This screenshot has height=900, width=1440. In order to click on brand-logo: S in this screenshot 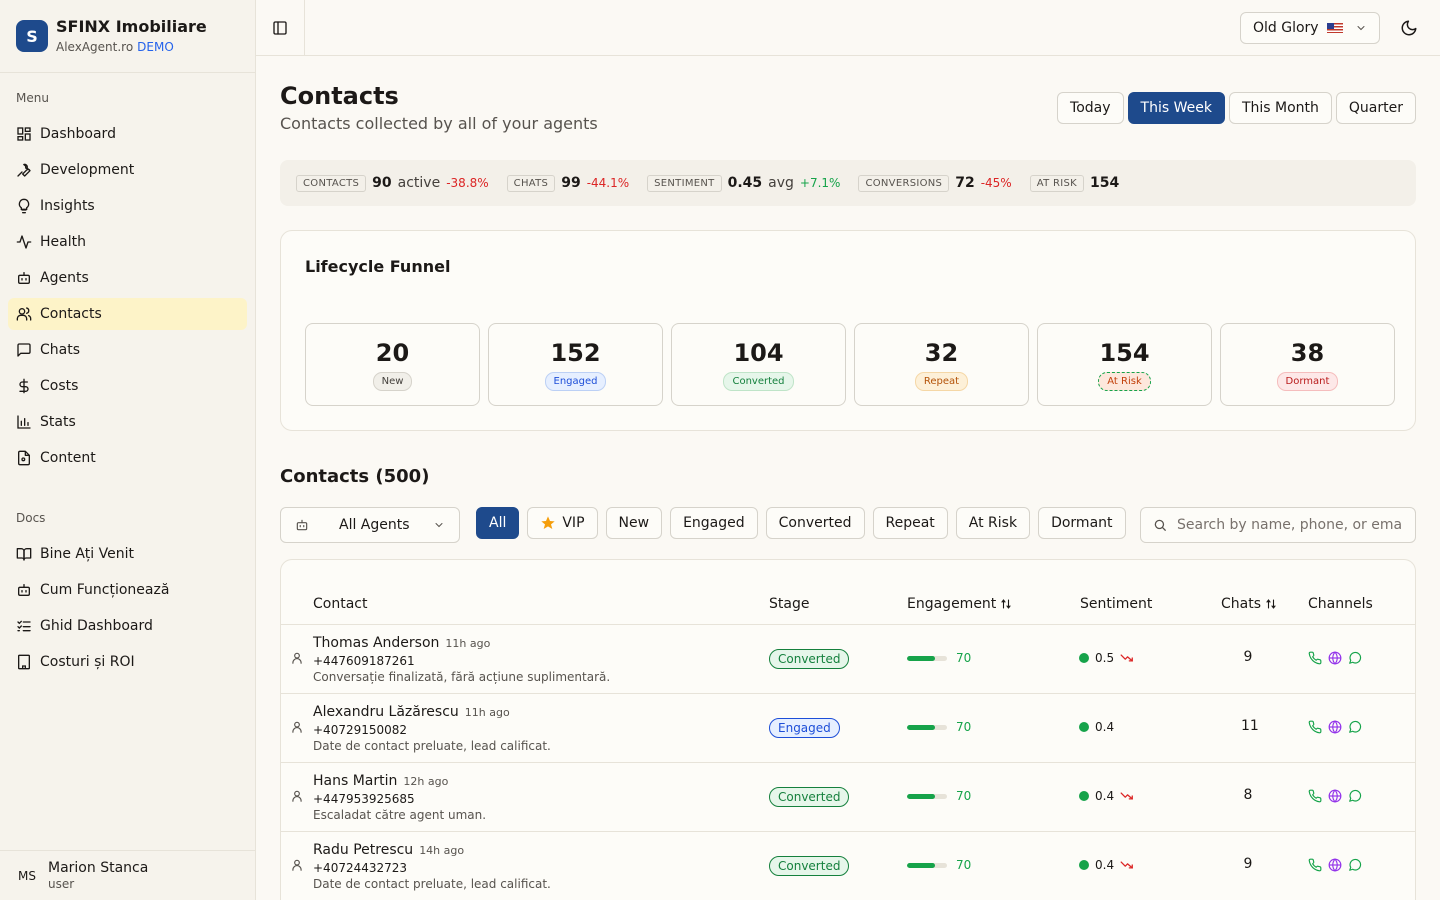, I will do `click(32, 36)`.